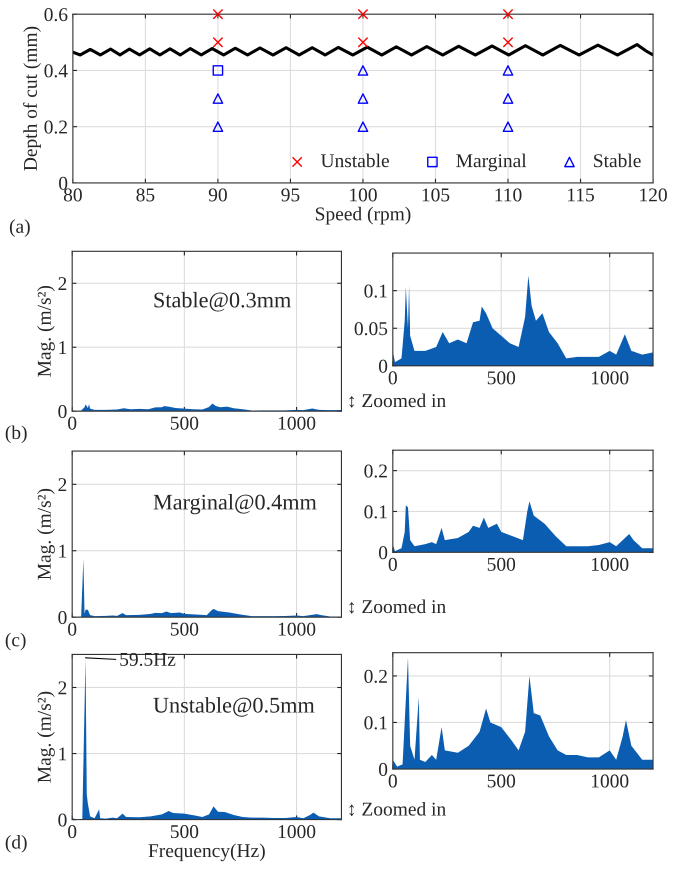  Describe the element at coordinates (491, 163) in the screenshot. I see `legend-label: Marginal` at that location.